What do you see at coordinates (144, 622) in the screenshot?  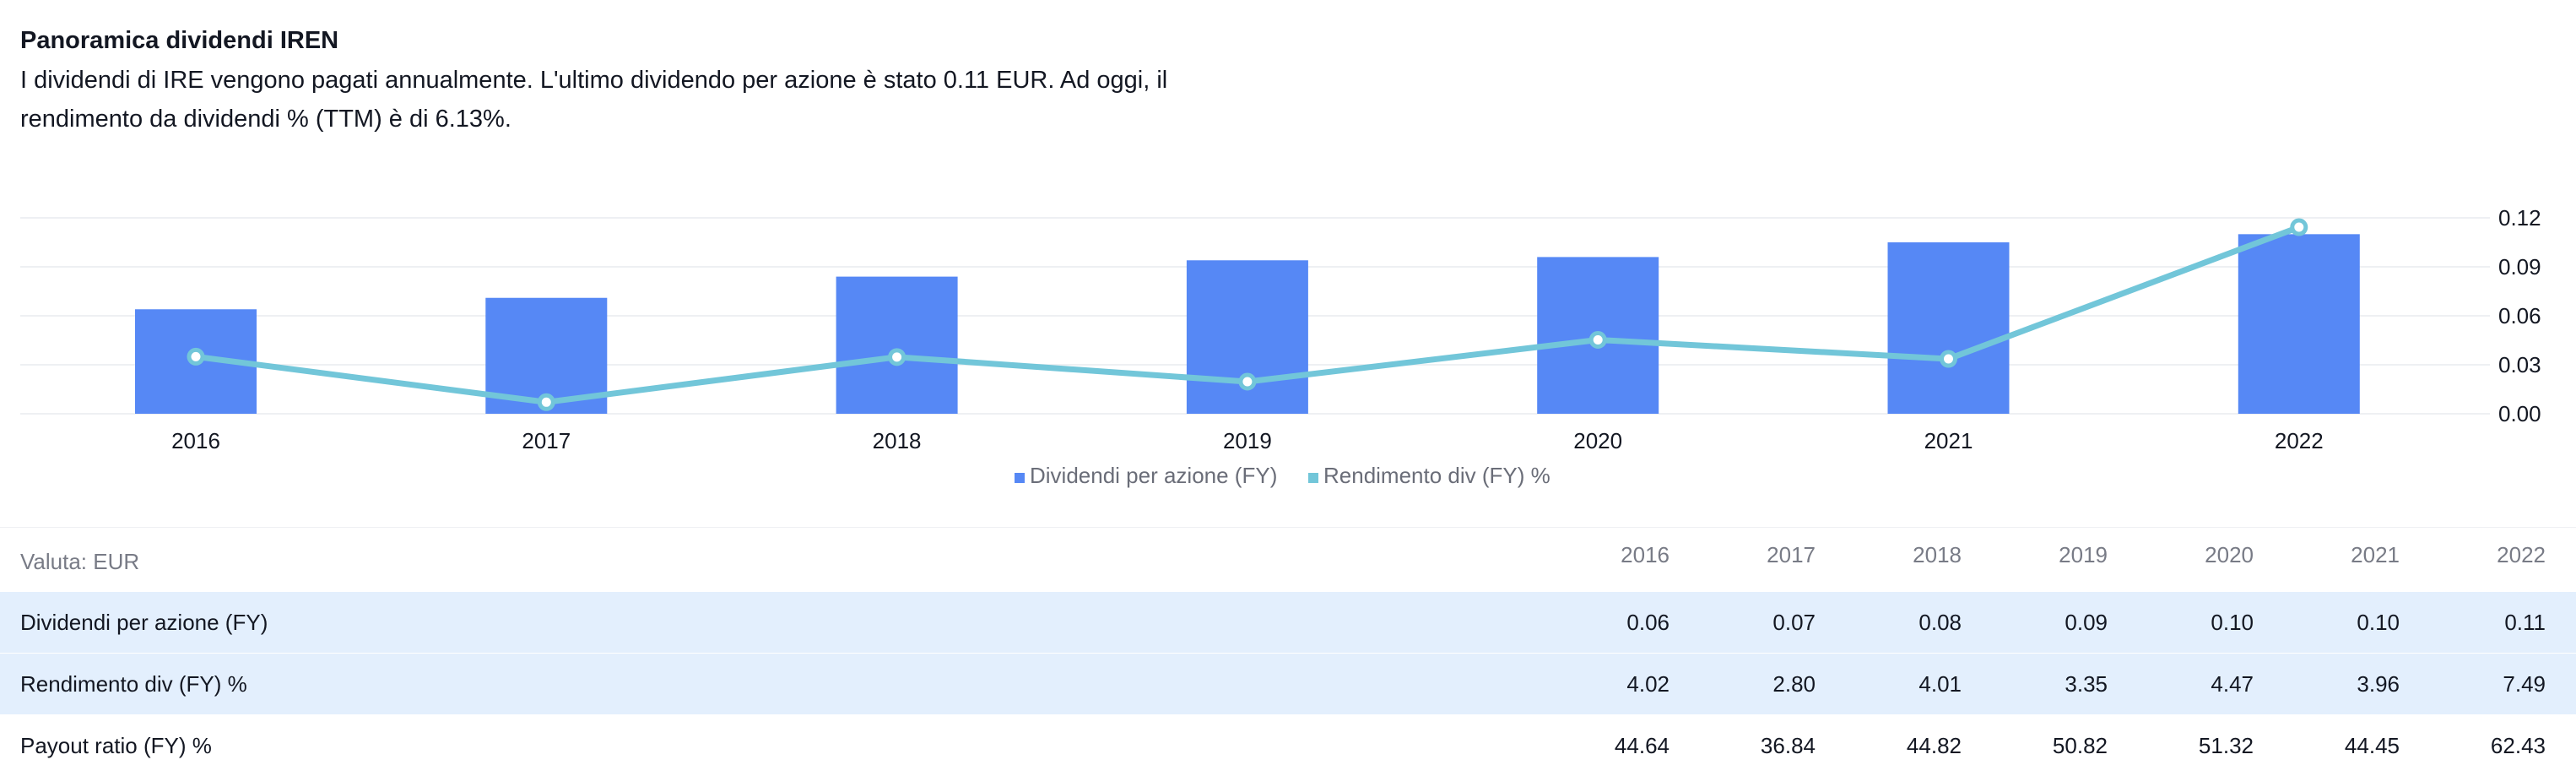 I see `row-label: Dividendi per azione (FY)` at bounding box center [144, 622].